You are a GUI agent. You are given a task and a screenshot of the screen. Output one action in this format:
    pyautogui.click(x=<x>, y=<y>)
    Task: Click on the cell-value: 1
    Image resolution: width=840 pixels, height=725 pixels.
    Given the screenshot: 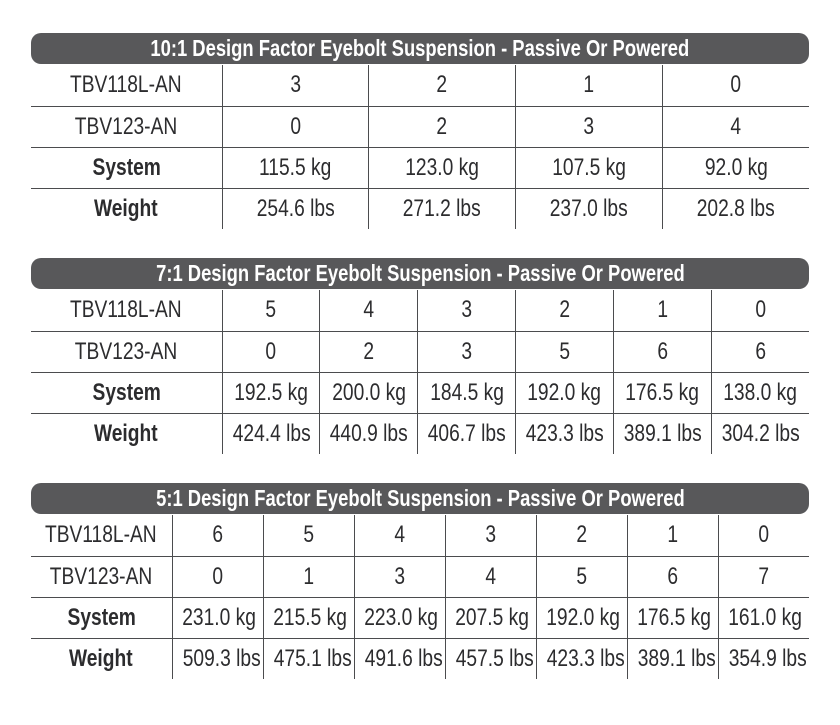 What is the action you would take?
    pyautogui.click(x=672, y=535)
    